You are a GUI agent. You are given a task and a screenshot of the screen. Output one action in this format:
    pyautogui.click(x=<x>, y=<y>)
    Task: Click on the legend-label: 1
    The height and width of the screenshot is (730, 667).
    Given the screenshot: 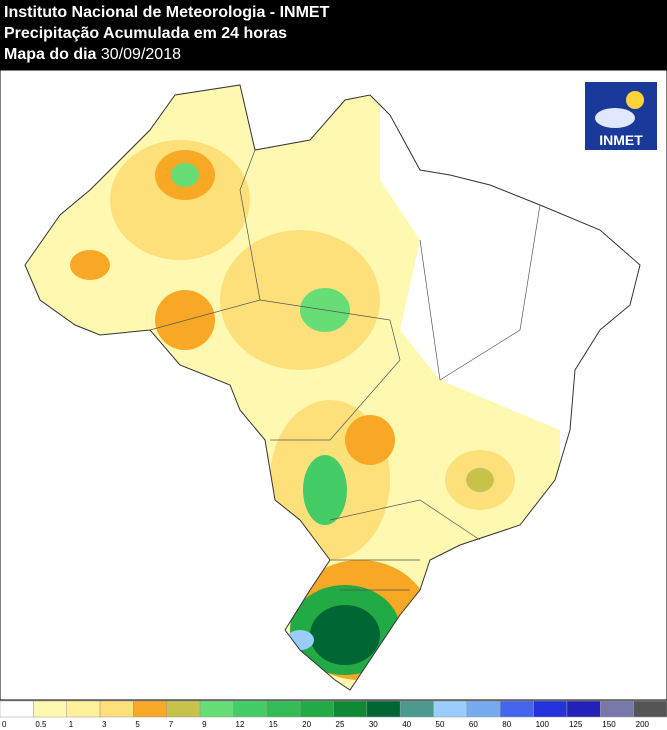 What is the action you would take?
    pyautogui.click(x=71, y=724)
    